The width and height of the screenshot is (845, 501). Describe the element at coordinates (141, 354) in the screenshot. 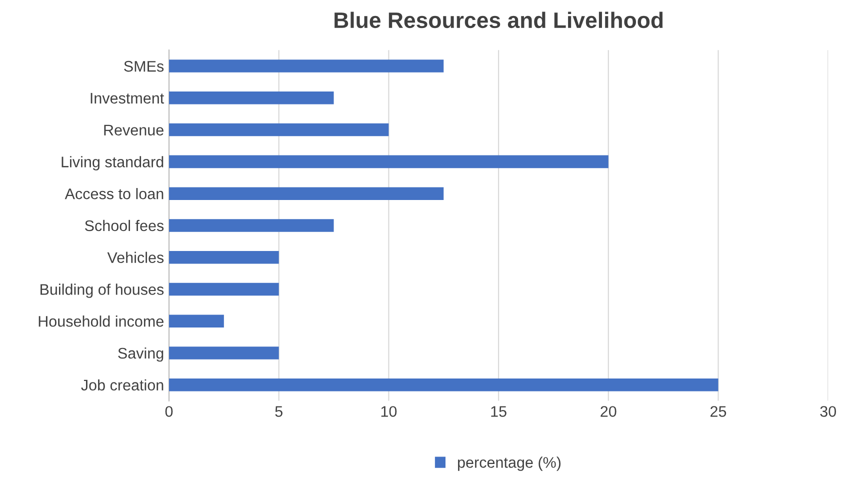

I see `y-tick-label: Saving` at that location.